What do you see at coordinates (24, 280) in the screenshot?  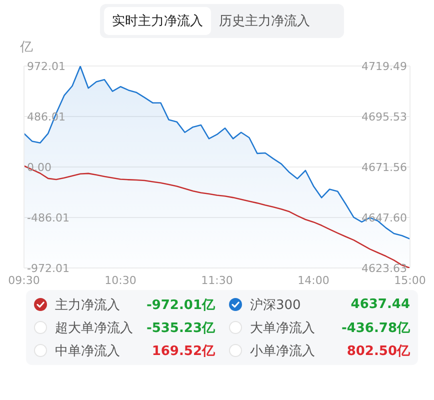 I see `x-tick-label: 09:30` at bounding box center [24, 280].